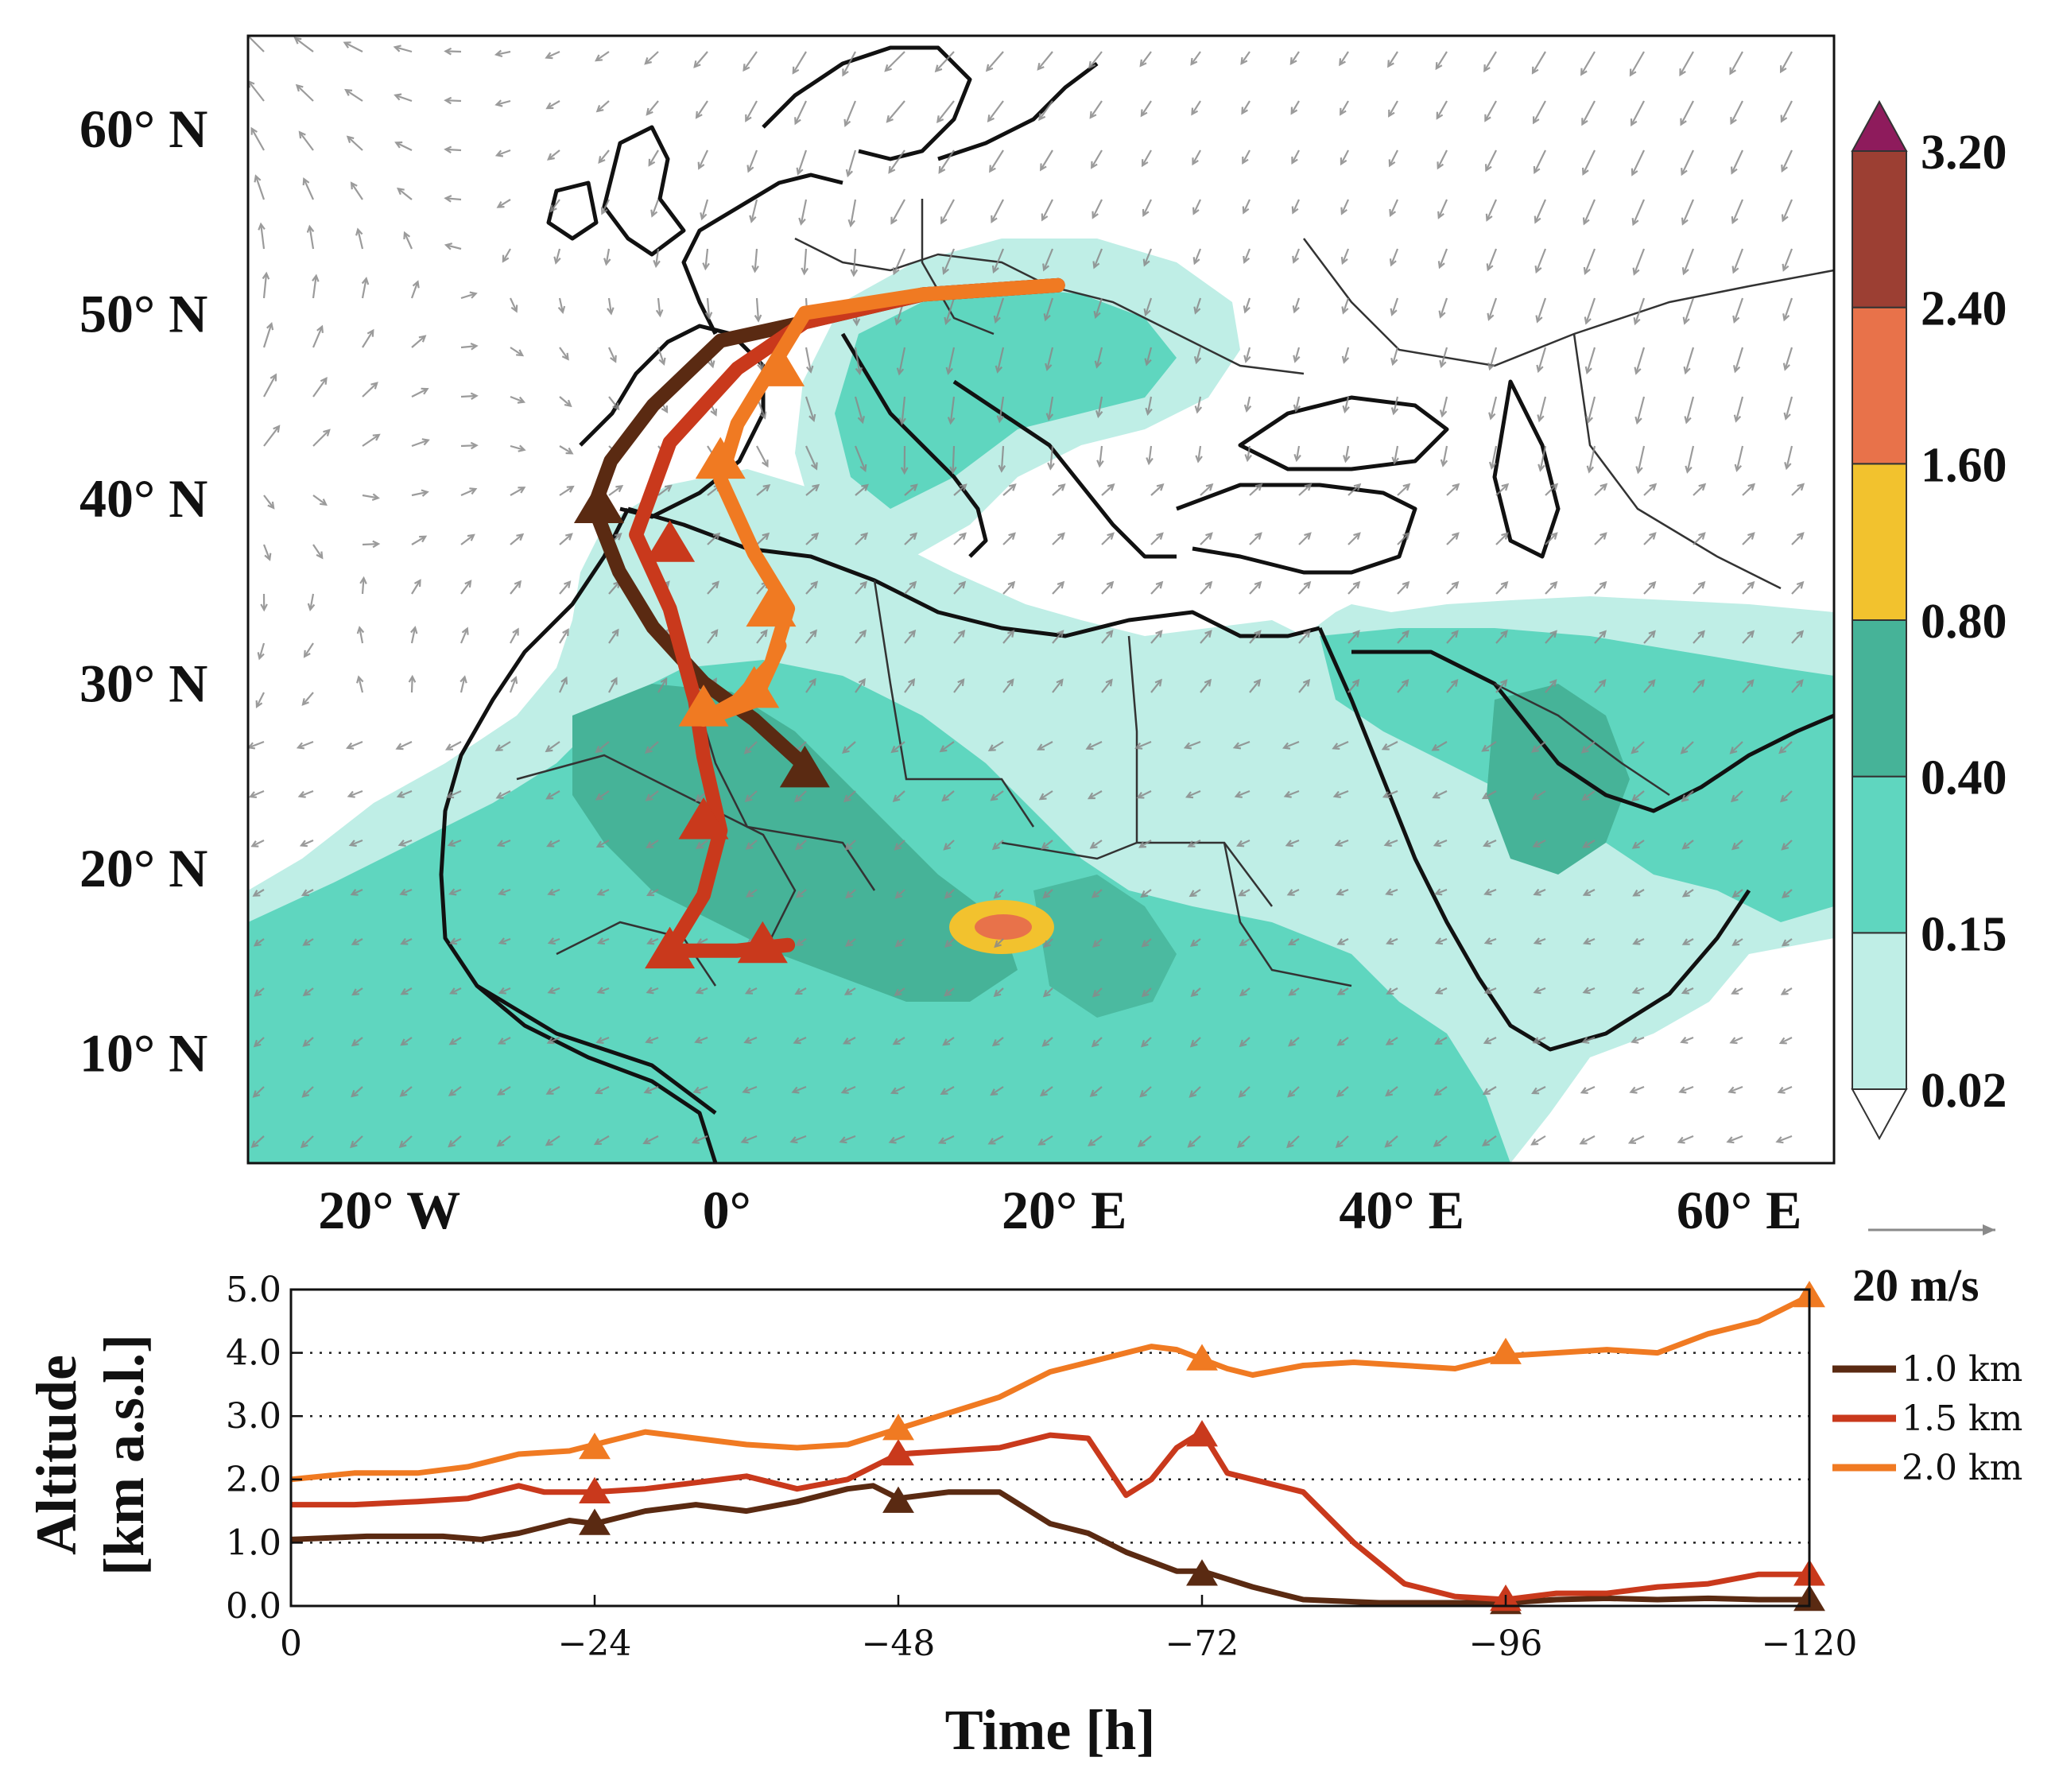 Image resolution: width=2059 pixels, height=1792 pixels. Describe the element at coordinates (1006, 397) in the screenshot. I see `aod-europe-medium` at that location.